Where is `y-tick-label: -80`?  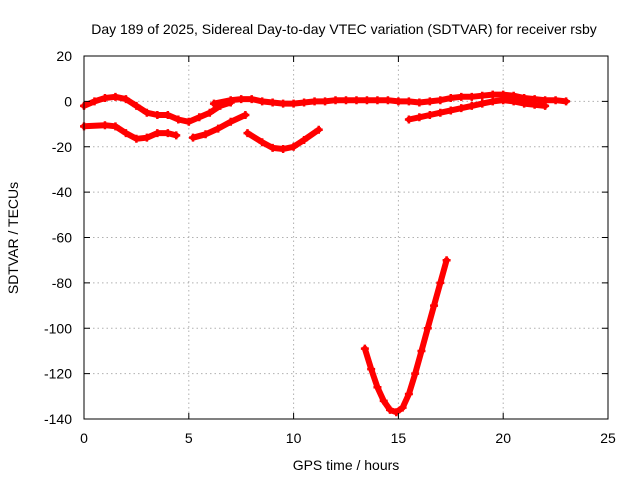 y-tick-label: -80 is located at coordinates (62, 283).